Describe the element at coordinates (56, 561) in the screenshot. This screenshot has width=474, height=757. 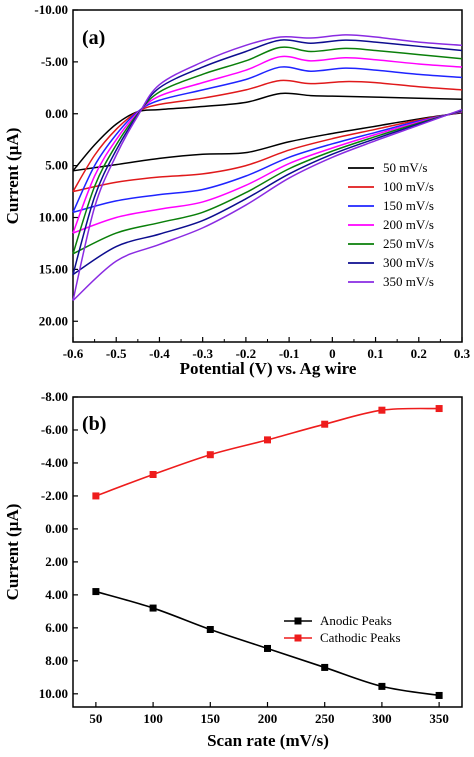
I see `y-tick-label-b: 2.00` at that location.